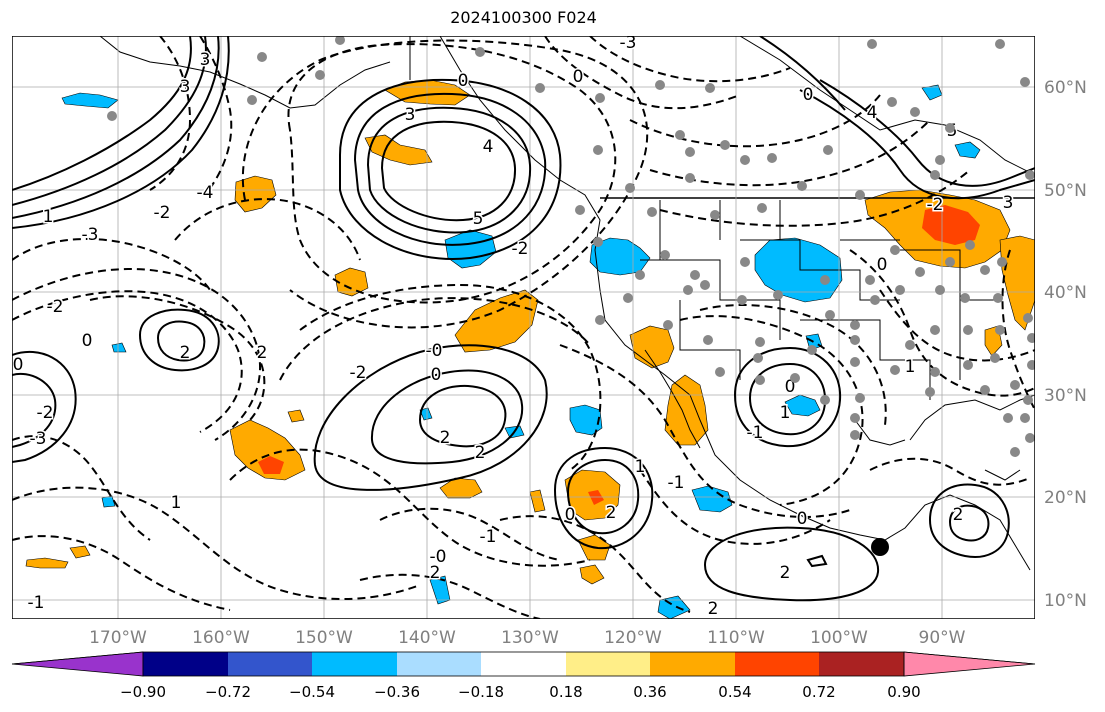 This screenshot has height=712, width=1105. Describe the element at coordinates (734, 692) in the screenshot. I see `colorbar-tick: 0.54` at that location.